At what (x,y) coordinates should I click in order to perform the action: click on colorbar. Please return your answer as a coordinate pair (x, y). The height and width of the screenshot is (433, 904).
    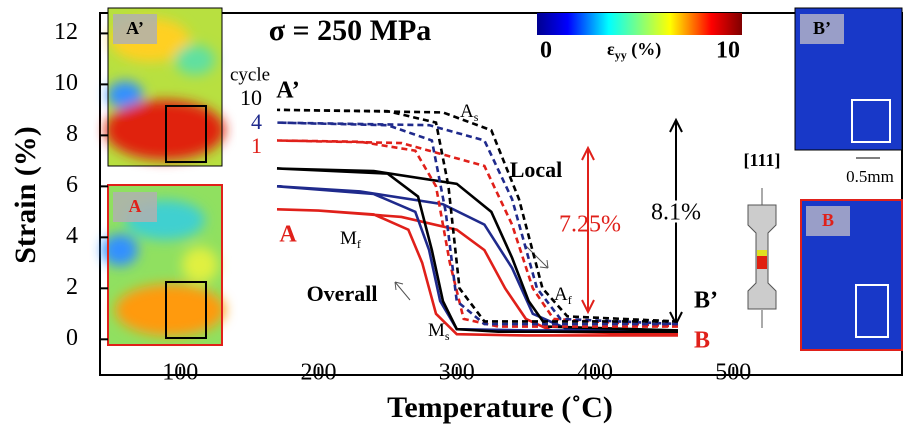
    Looking at the image, I should click on (639, 24).